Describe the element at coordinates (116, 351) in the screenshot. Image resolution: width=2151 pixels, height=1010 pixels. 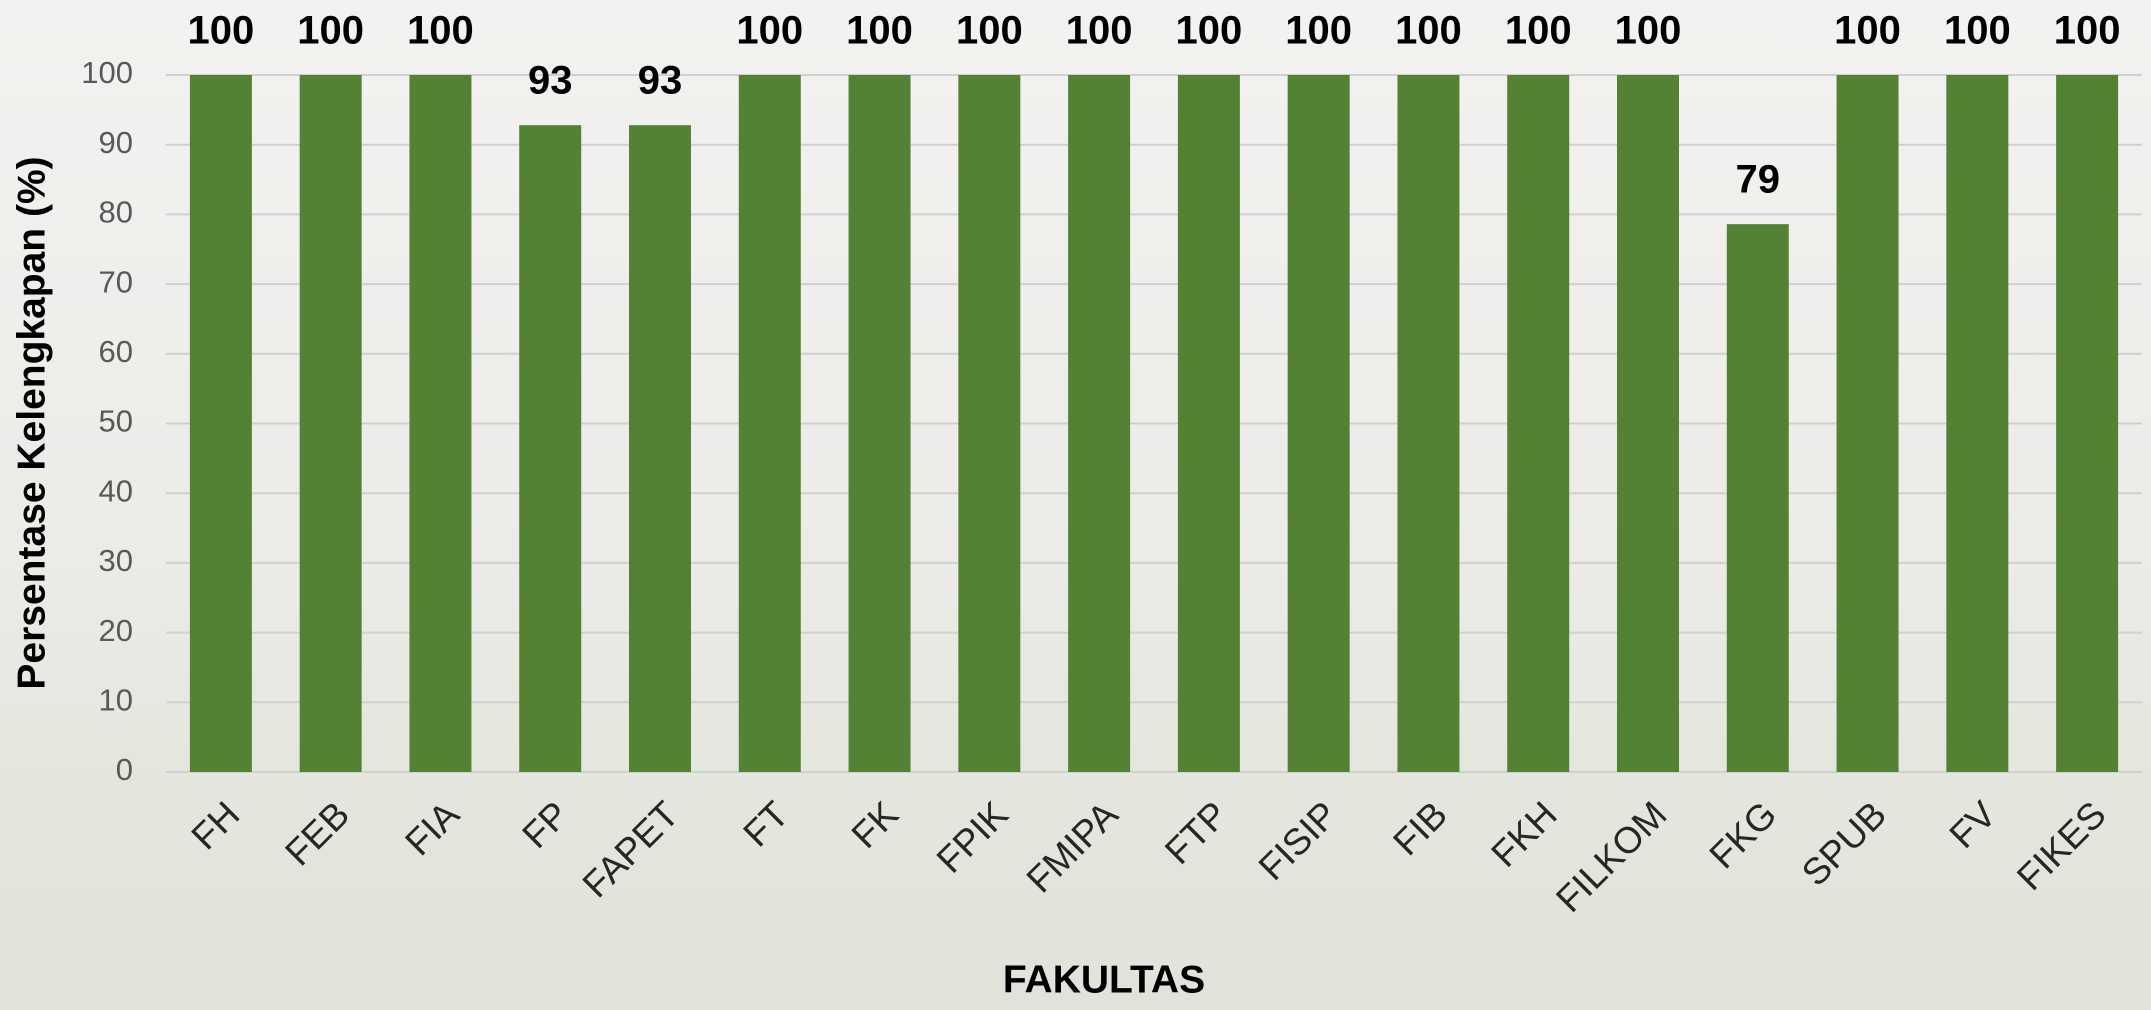
I see `y-tick-label: 60` at that location.